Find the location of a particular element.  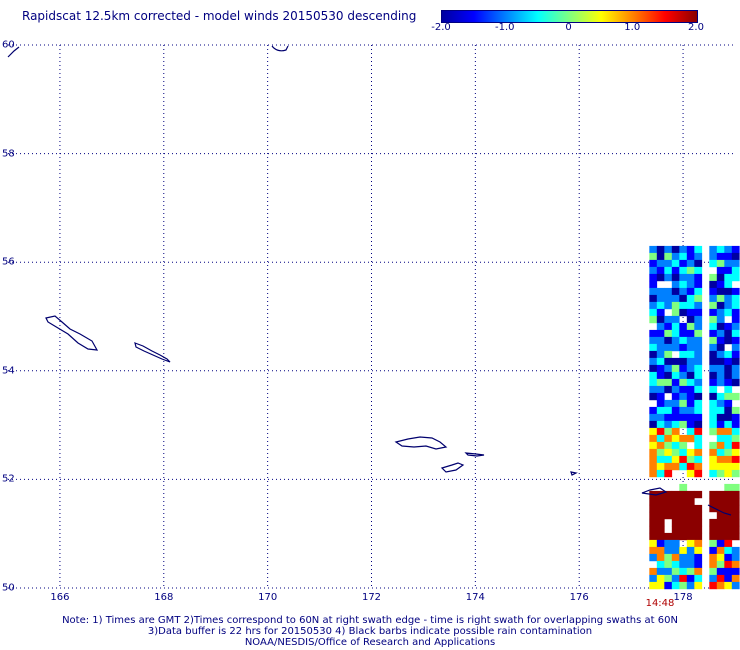

latitude-label: 58 is located at coordinates (8, 154).